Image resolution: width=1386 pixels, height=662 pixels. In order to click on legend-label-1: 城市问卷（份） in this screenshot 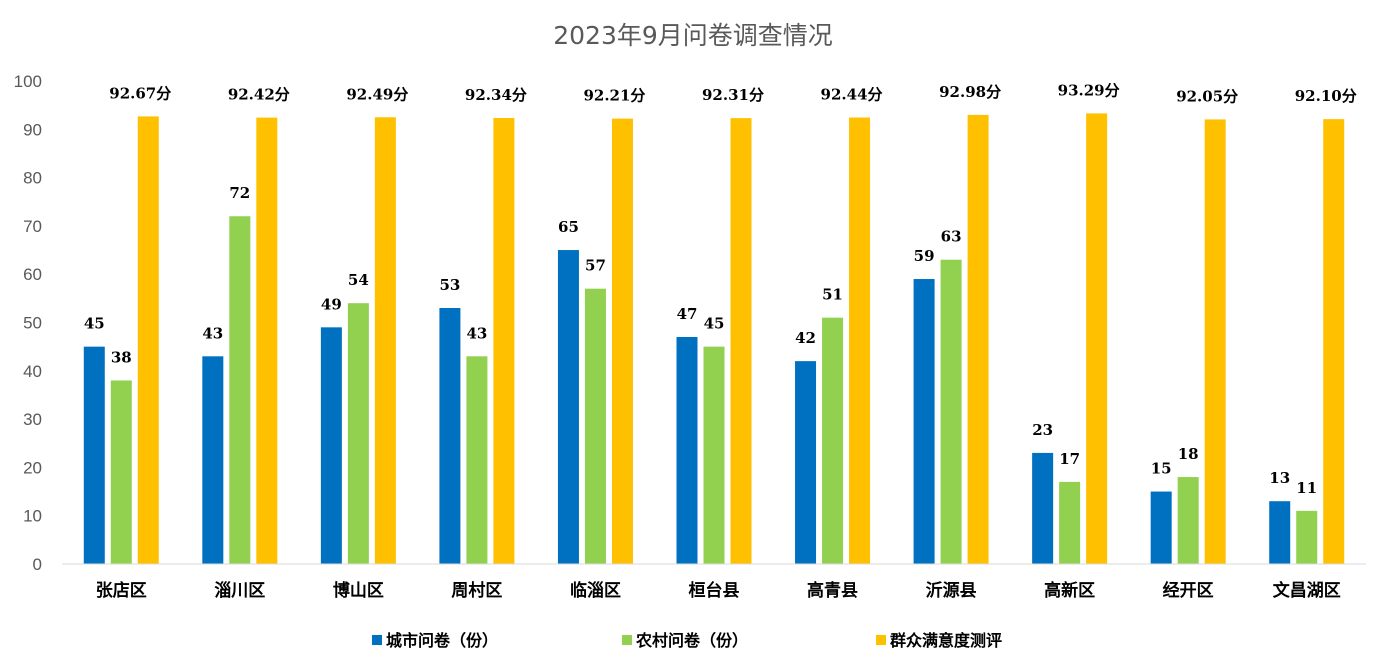, I will do `click(442, 640)`.